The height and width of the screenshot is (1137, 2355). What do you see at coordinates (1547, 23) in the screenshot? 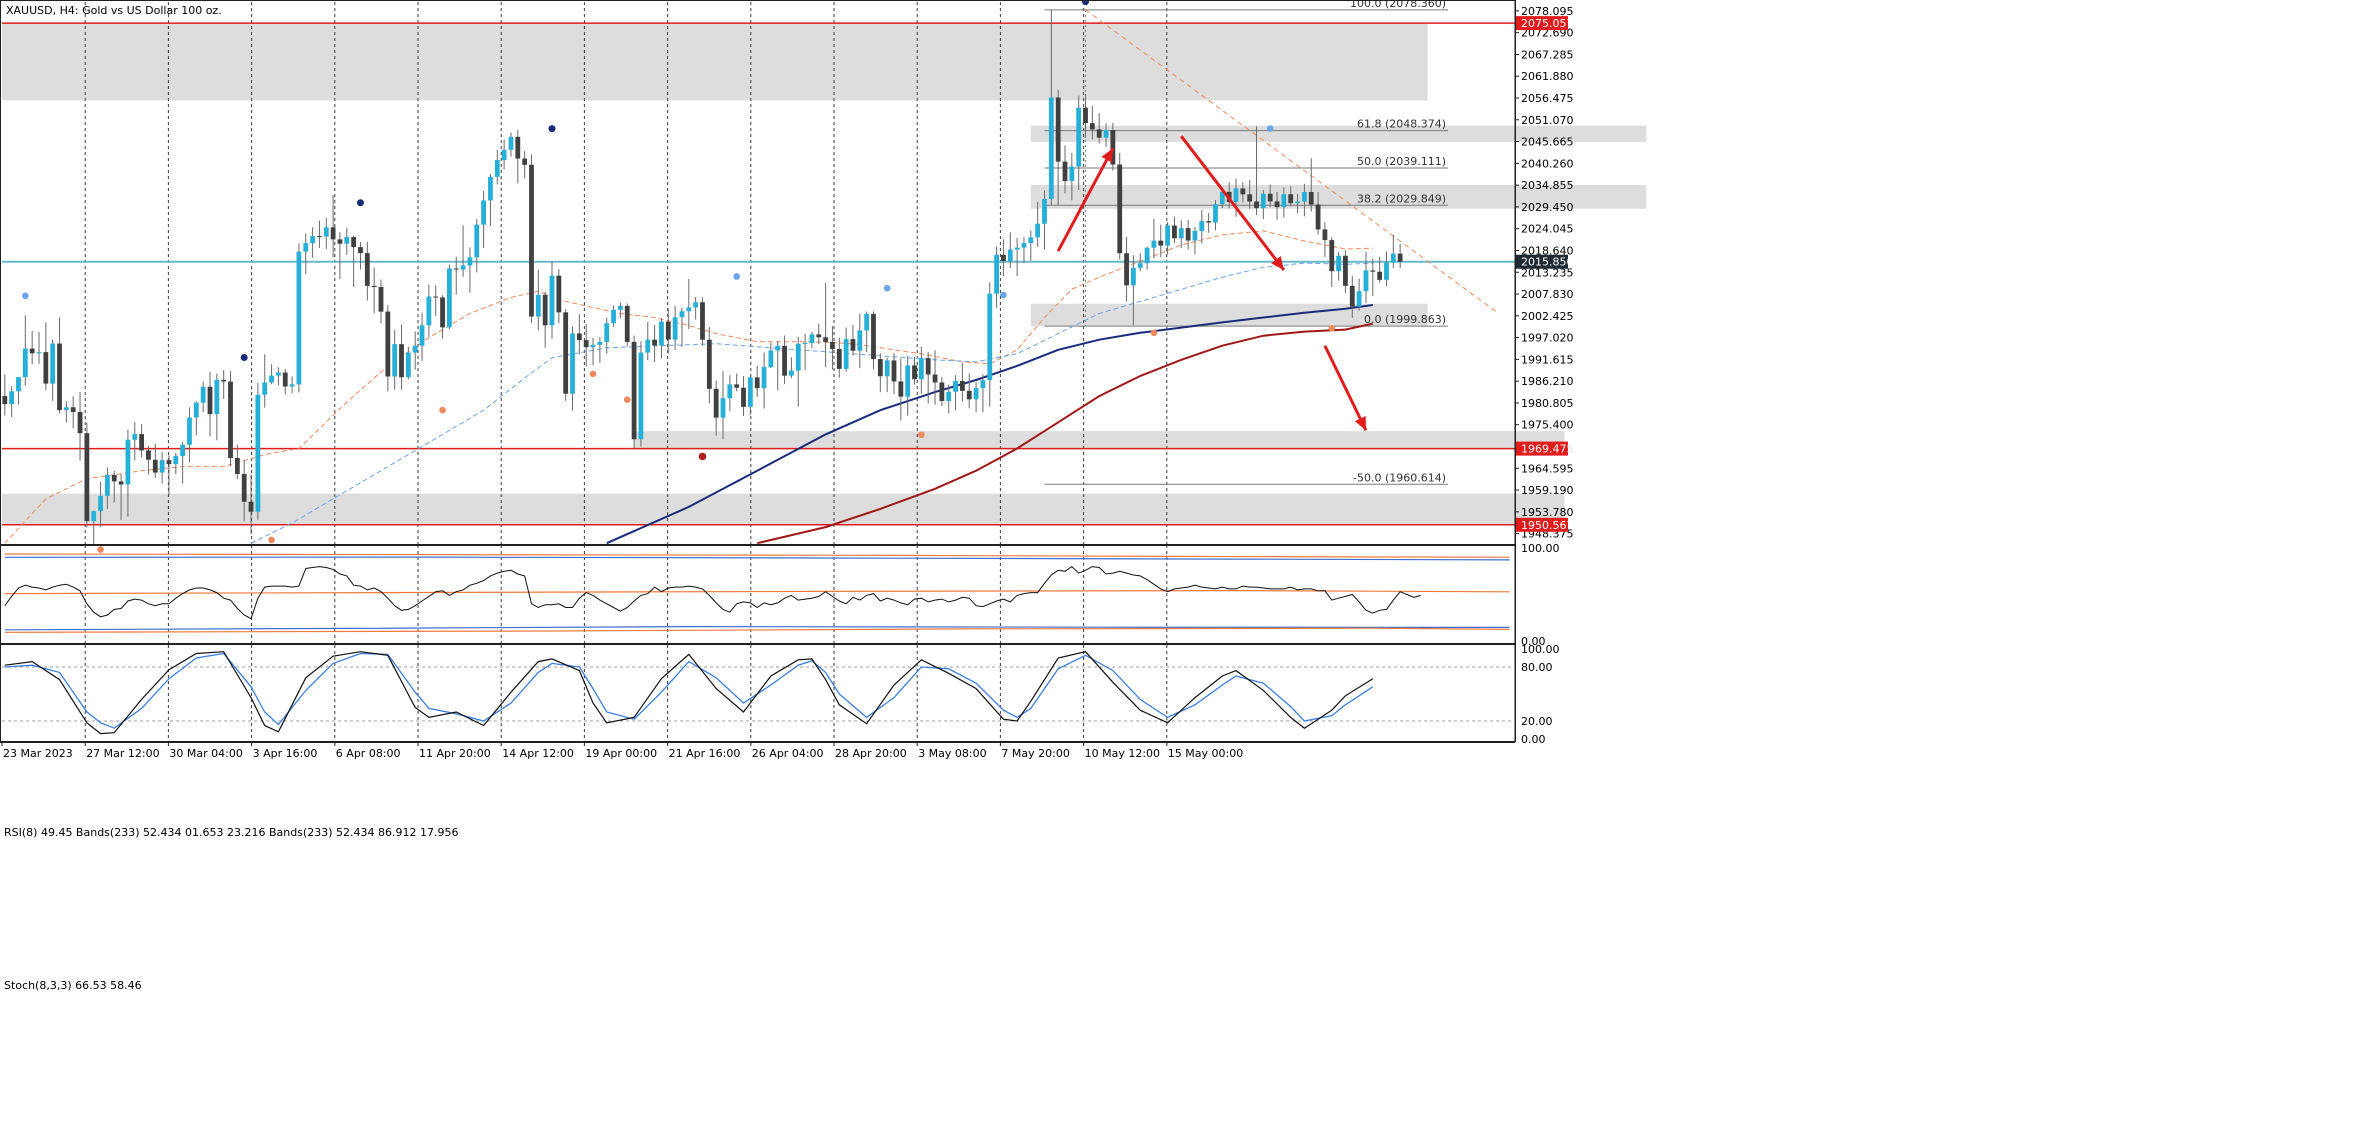
I see `price-tag-label: 2075.057` at bounding box center [1547, 23].